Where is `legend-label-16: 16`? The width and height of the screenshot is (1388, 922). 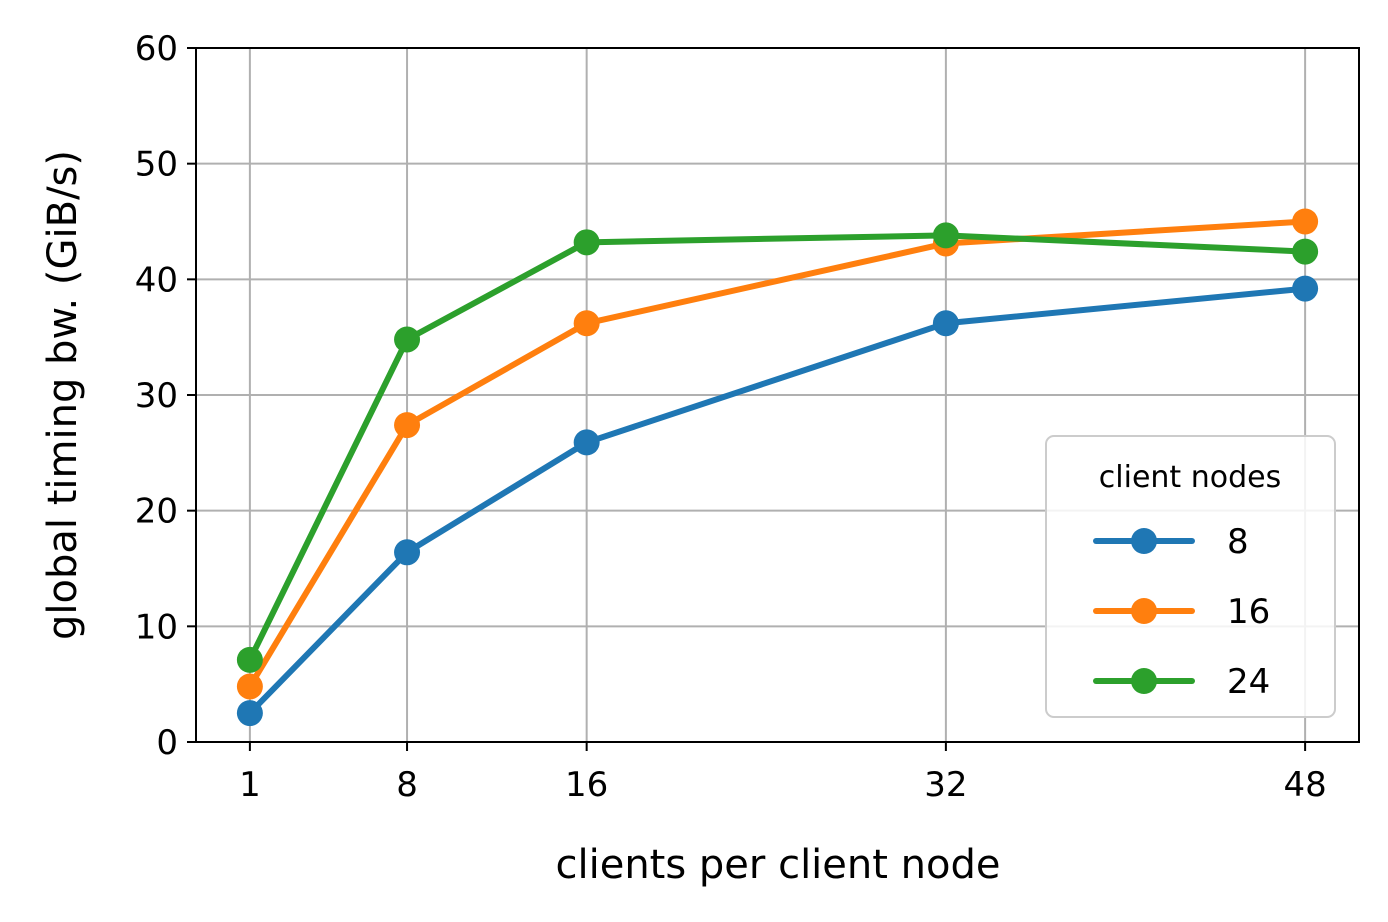 legend-label-16: 16 is located at coordinates (1248, 612).